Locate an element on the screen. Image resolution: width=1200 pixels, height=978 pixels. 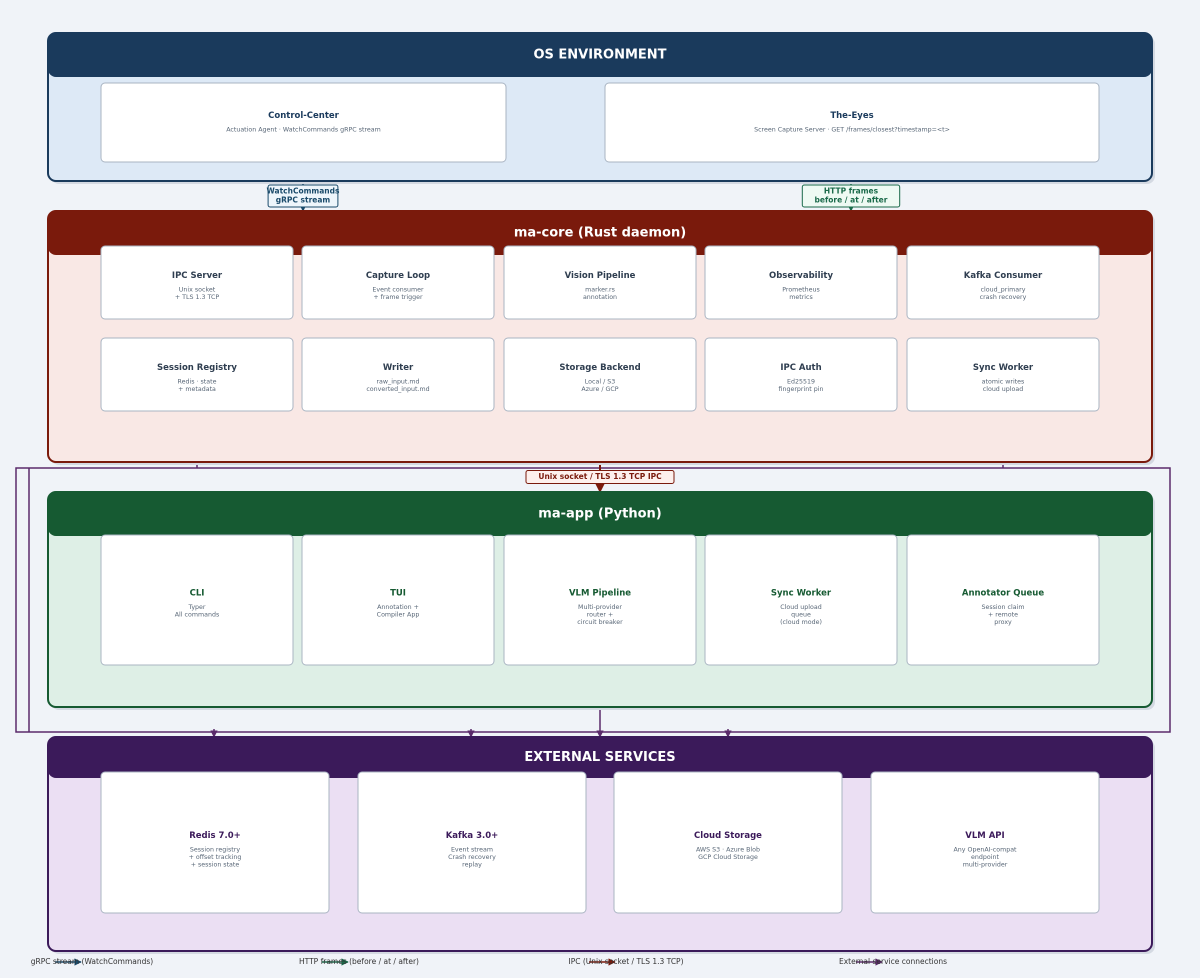
node: IPC Server Unix socket+ TLS 1.3 TCP is located at coordinates (197, 282).